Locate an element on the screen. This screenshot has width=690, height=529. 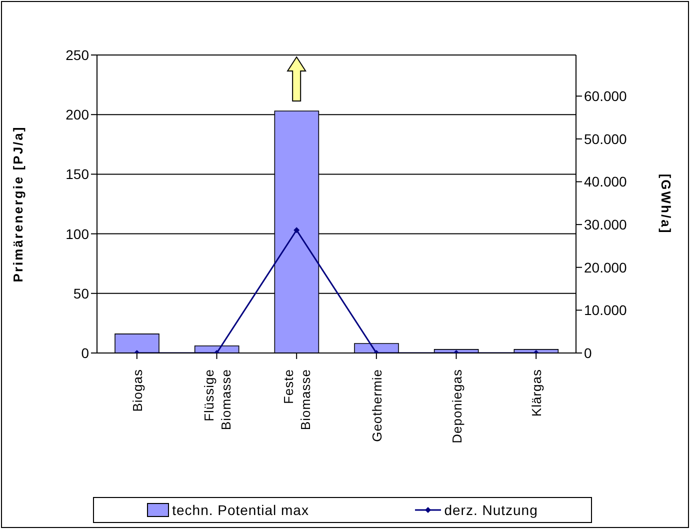
x-tick-label: Klärgas is located at coordinates (536, 393).